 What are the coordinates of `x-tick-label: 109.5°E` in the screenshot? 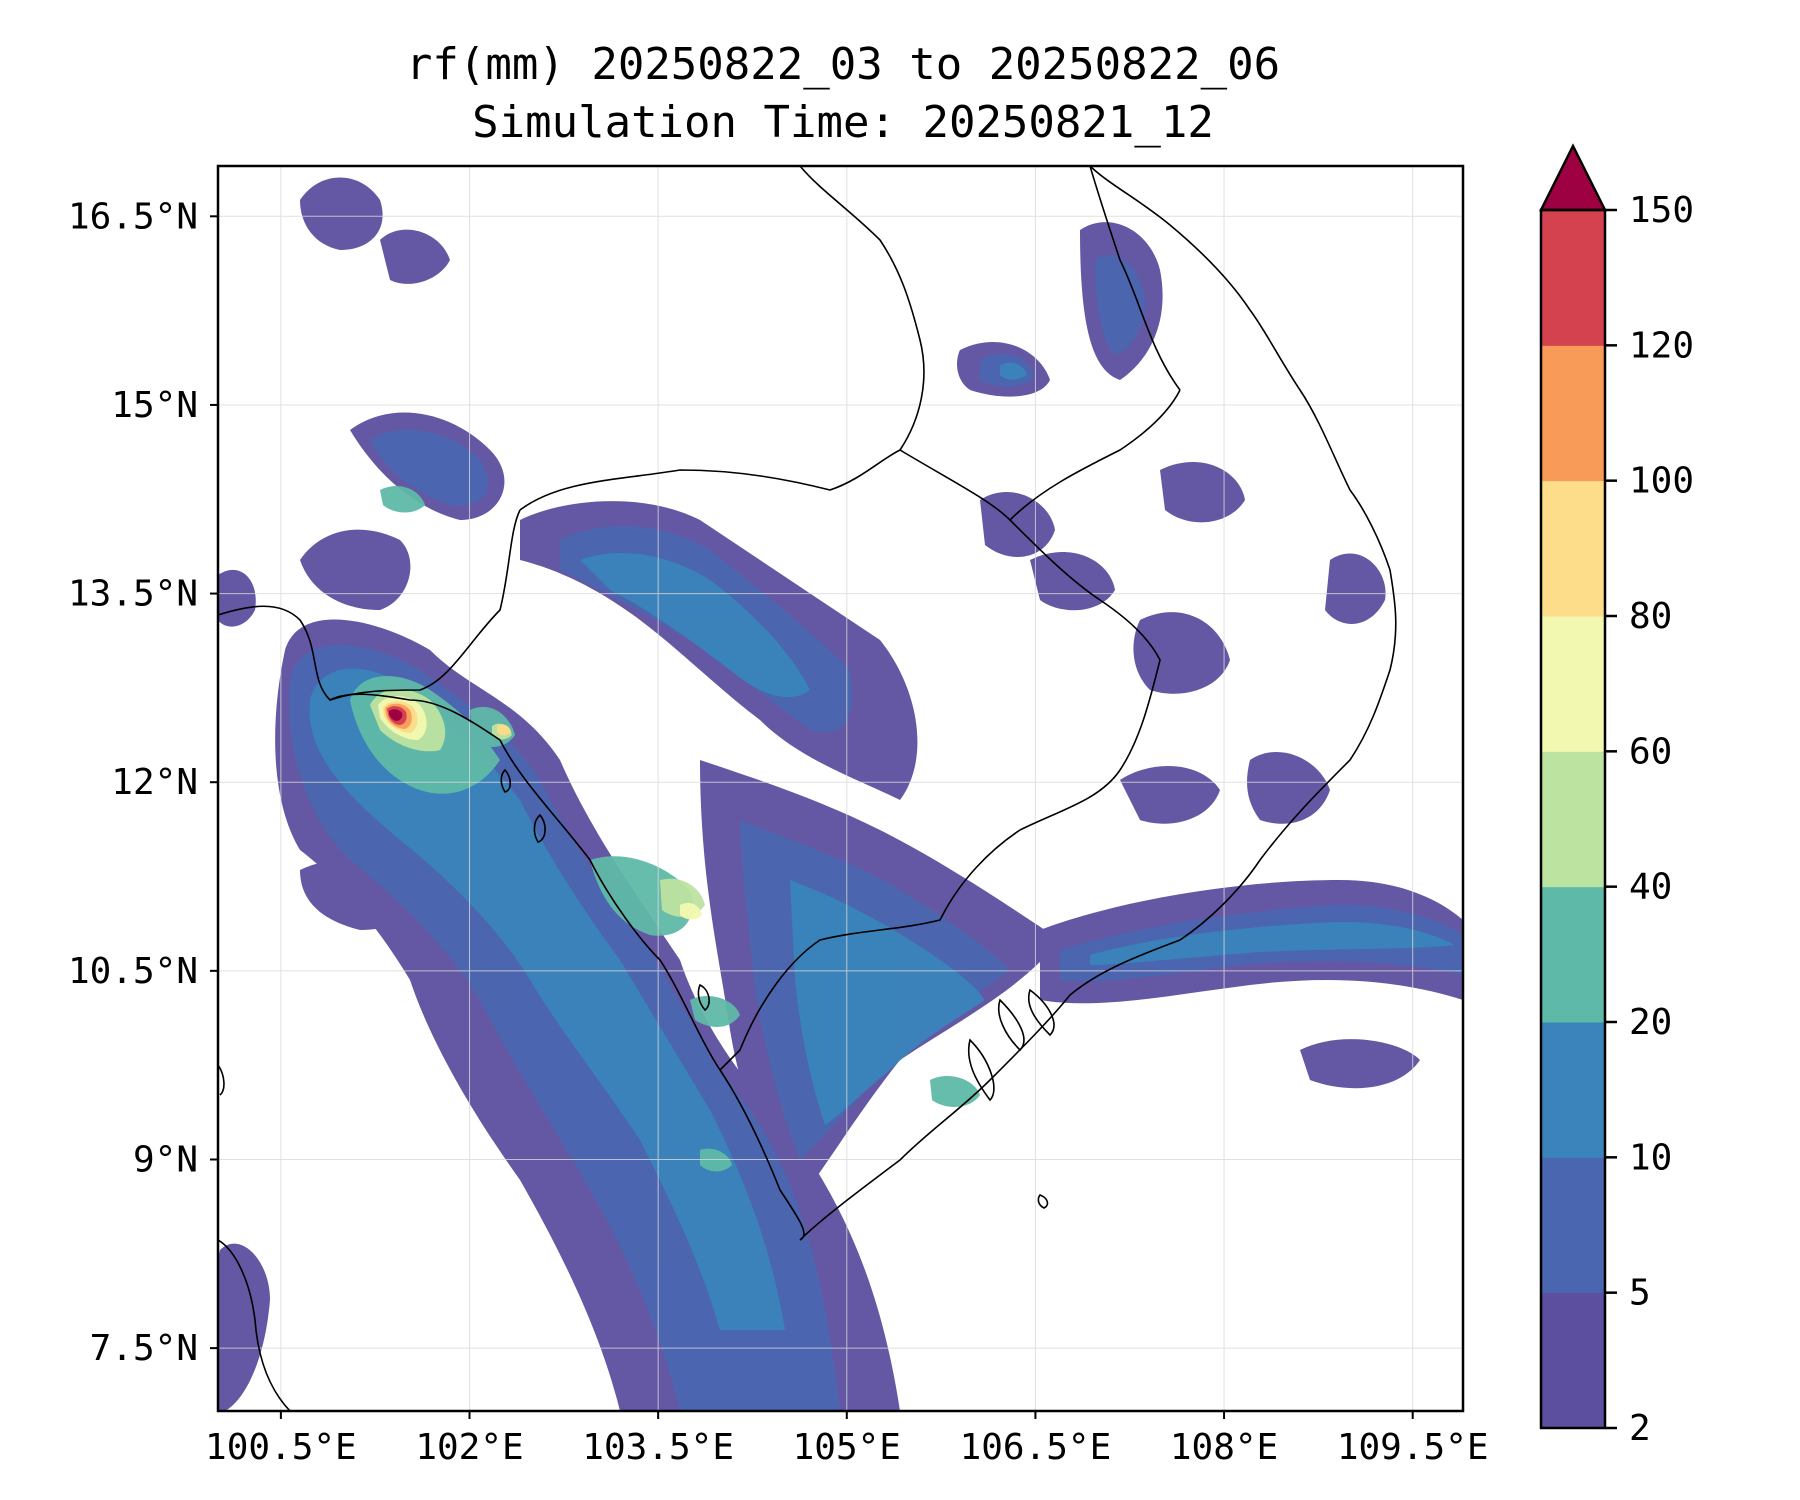 It's located at (1413, 1447).